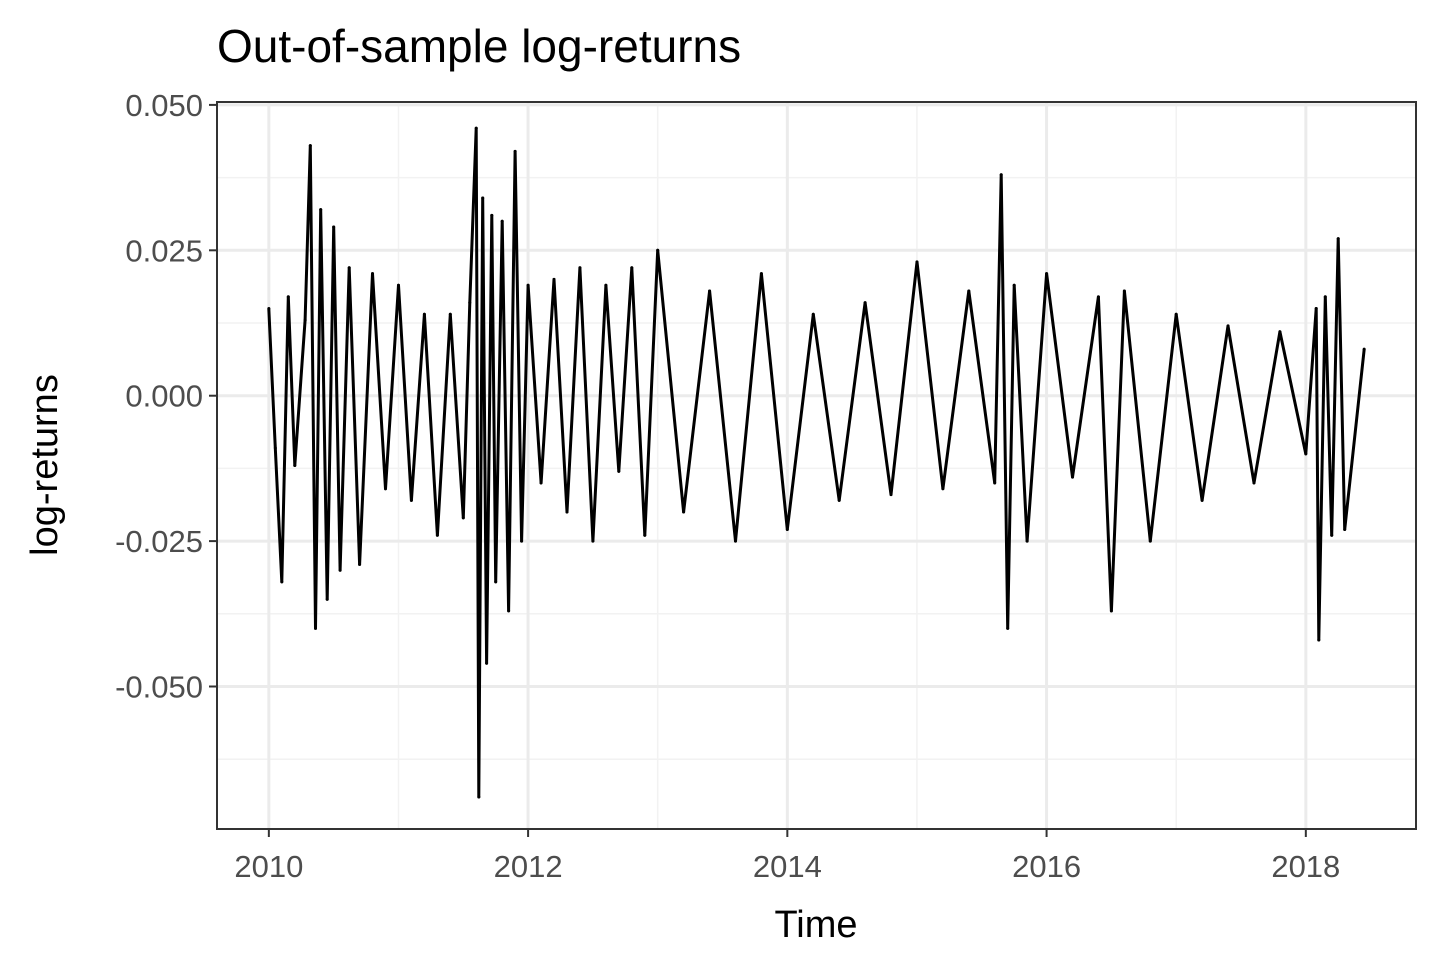 This screenshot has height=965, width=1440. Describe the element at coordinates (815, 925) in the screenshot. I see `x-axis-label: Time` at that location.